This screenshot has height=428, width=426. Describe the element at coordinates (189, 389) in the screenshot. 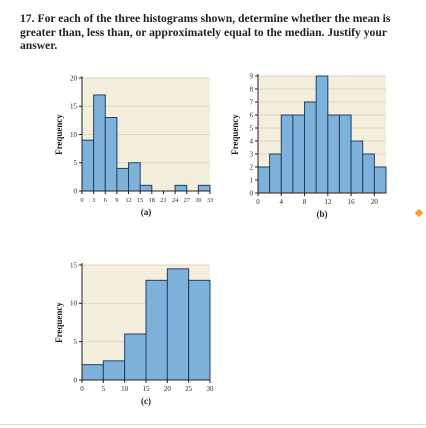

I see `x-tick-label: 25` at that location.